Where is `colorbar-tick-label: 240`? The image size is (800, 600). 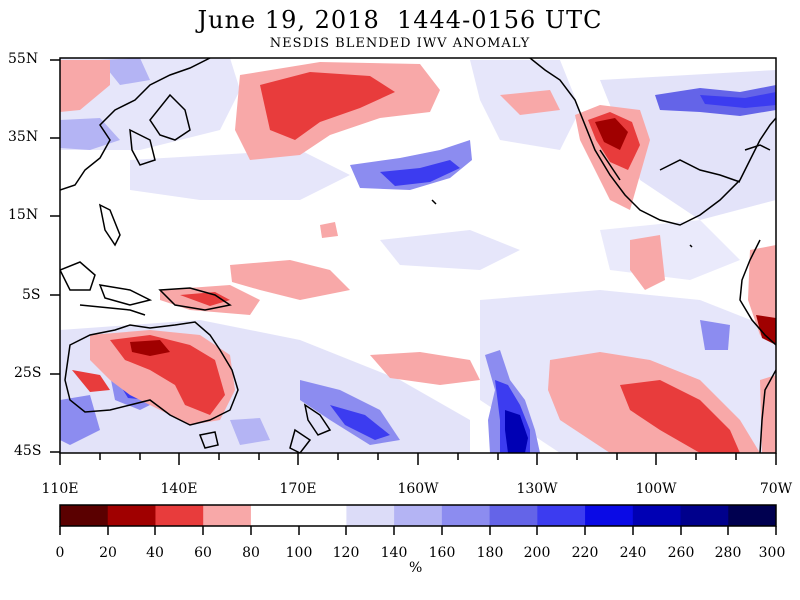 colorbar-tick-label: 240 is located at coordinates (633, 553).